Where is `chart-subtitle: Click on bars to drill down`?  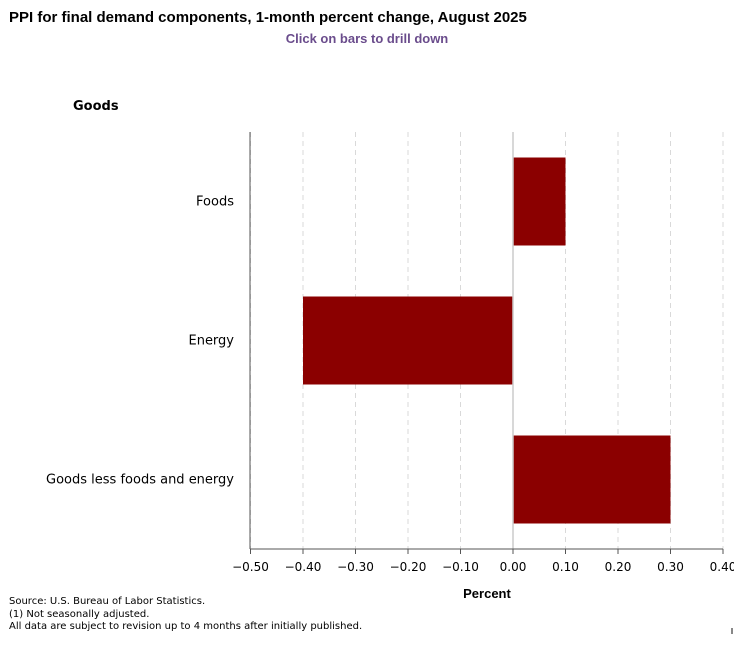 chart-subtitle: Click on bars to drill down is located at coordinates (367, 38).